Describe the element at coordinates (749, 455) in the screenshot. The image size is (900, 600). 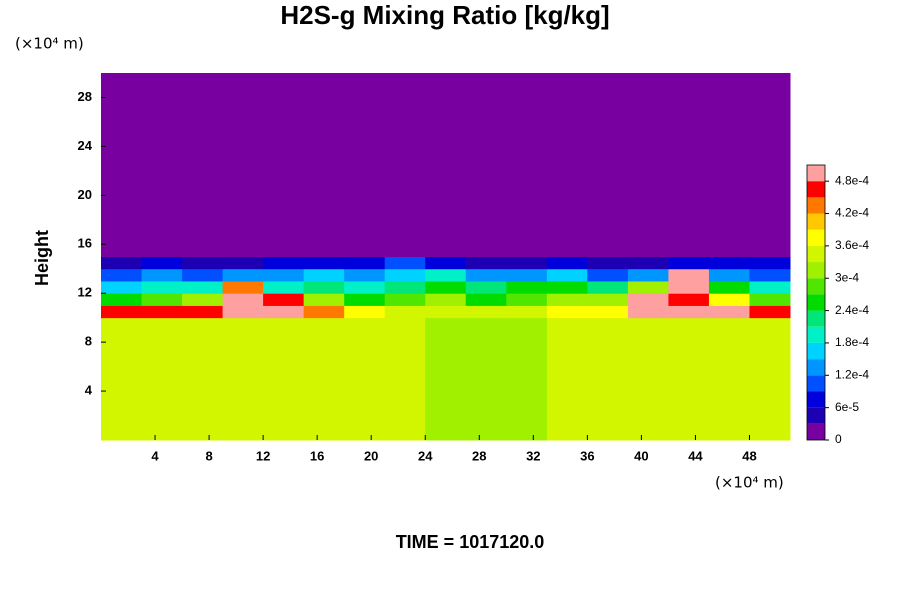
I see `x-tick-label: 48` at that location.